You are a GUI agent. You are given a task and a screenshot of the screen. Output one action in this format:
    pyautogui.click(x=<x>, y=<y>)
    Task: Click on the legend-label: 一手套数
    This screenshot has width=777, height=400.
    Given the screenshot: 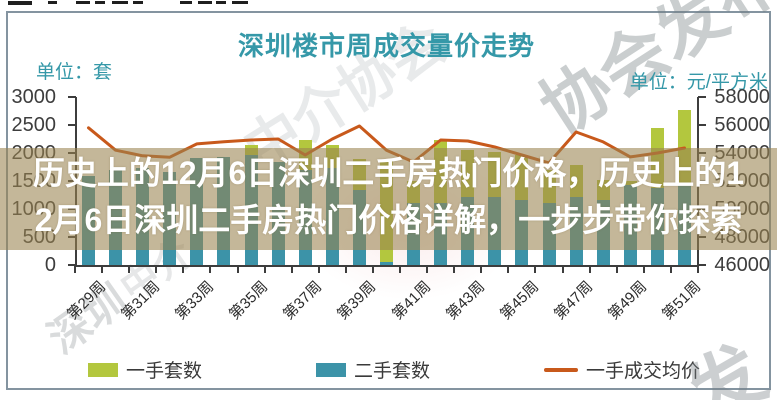 What is the action you would take?
    pyautogui.click(x=164, y=371)
    